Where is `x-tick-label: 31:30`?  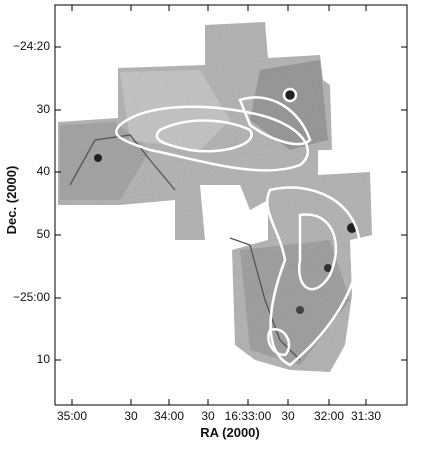 x-tick-label: 31:30 is located at coordinates (366, 416).